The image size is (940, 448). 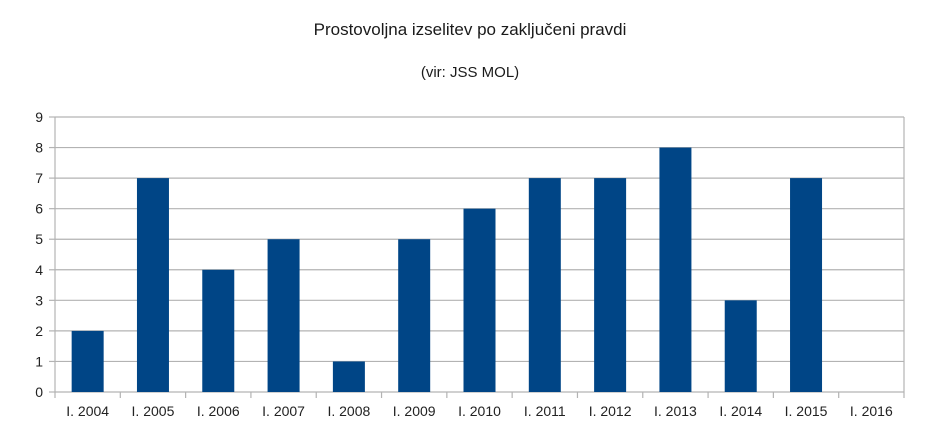 What do you see at coordinates (39, 148) in the screenshot?
I see `y-tick-label: 8` at bounding box center [39, 148].